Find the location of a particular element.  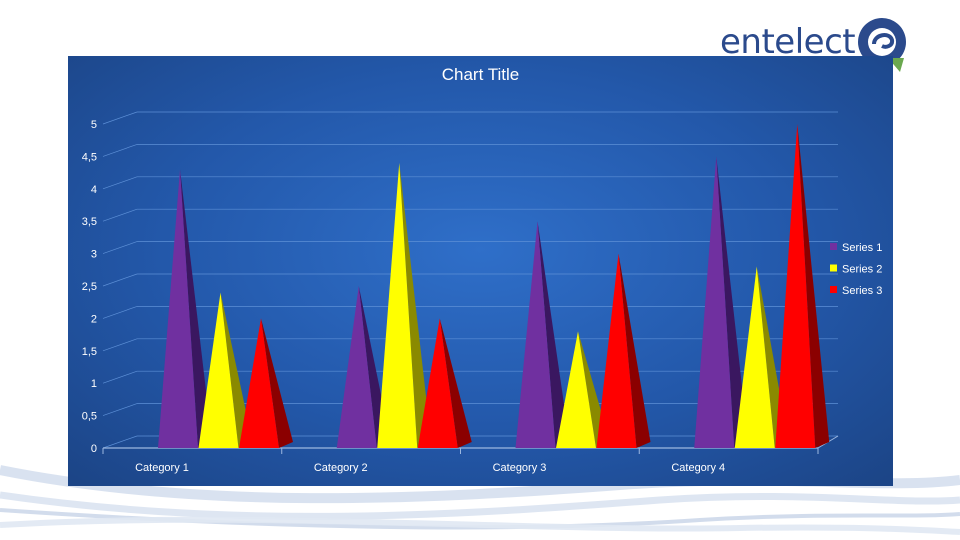

y-tick-label: 4 is located at coordinates (94, 190).